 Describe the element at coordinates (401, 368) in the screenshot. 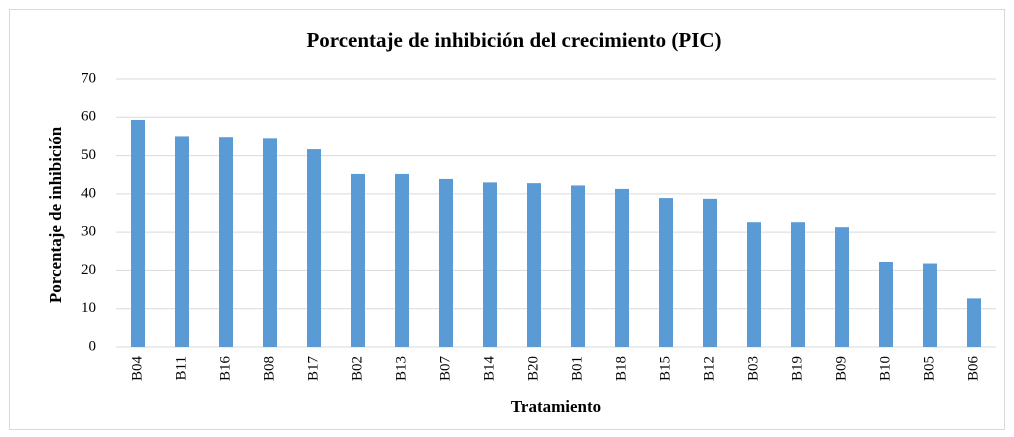

I see `x-tick-label: B13` at that location.